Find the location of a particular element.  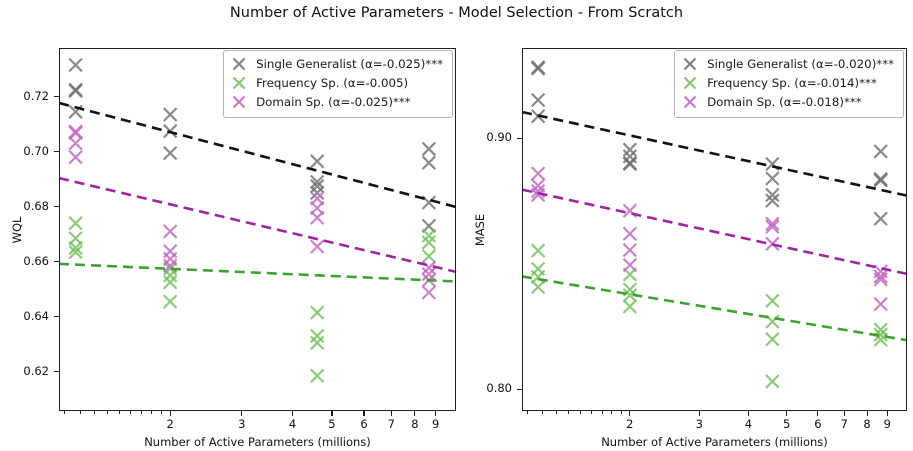

y-tick-label: 0.66 is located at coordinates (36, 260).